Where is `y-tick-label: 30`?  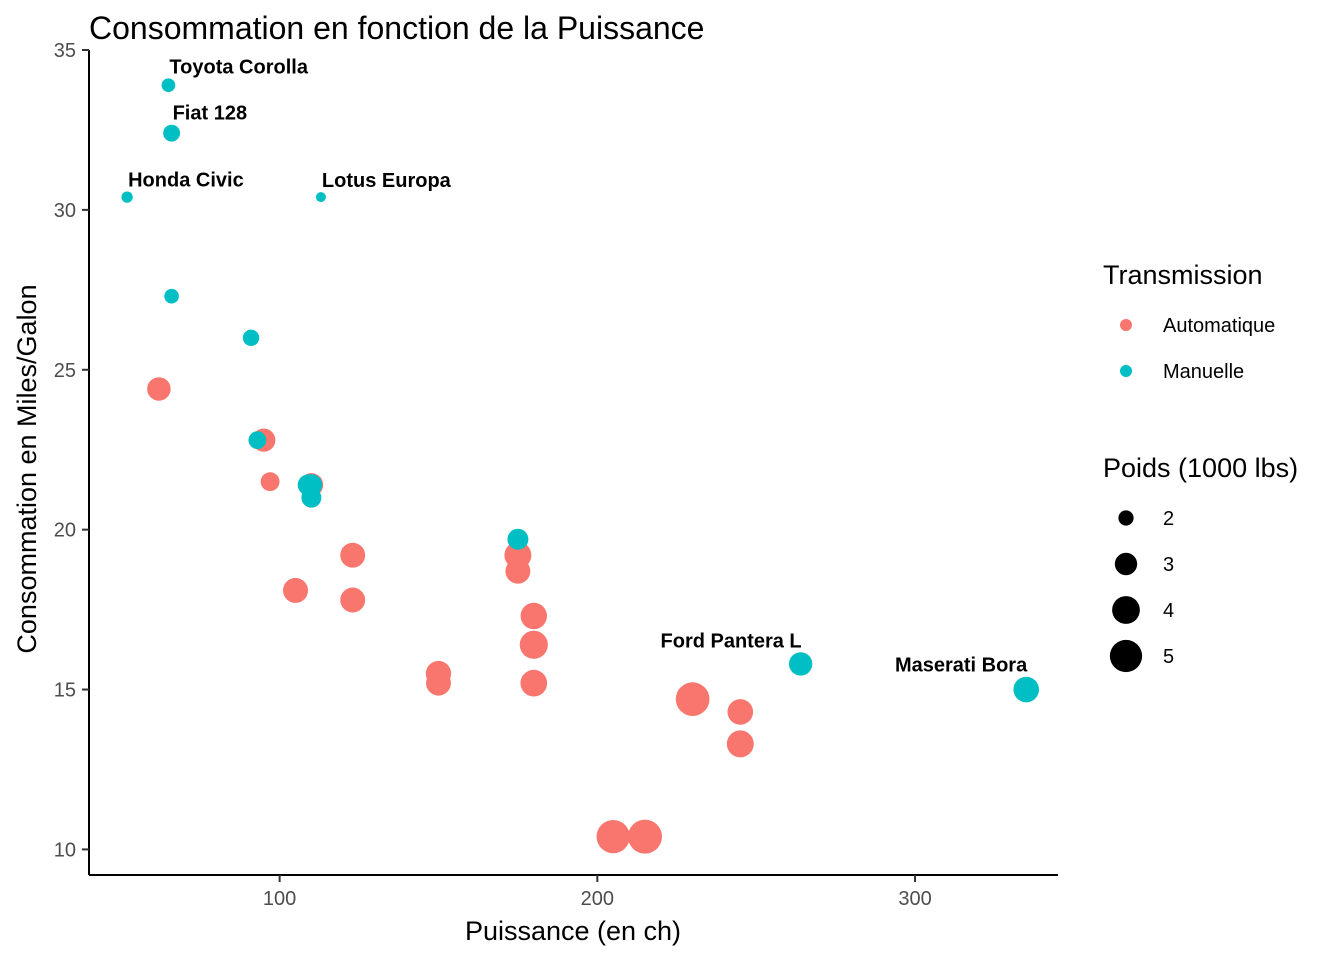 y-tick-label: 30 is located at coordinates (65, 211).